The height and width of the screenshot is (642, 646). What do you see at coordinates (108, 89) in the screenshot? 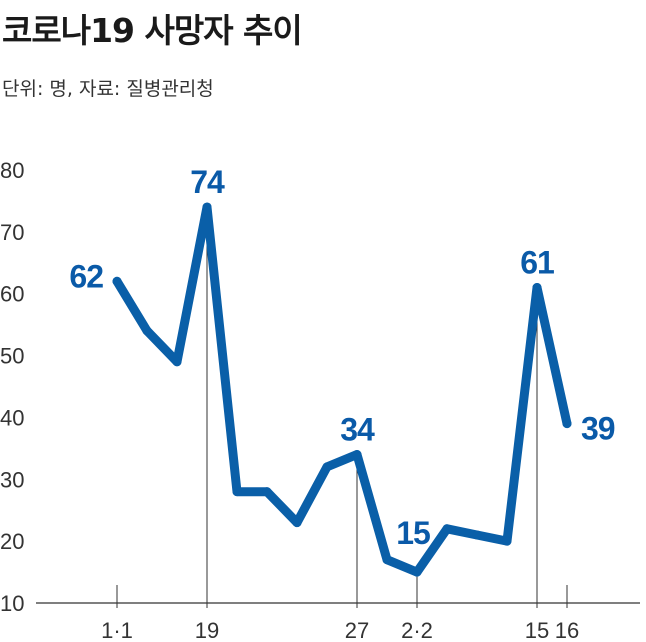
I see `chart-subtitle: 단위: 명, 자료: 질병관리청` at bounding box center [108, 89].